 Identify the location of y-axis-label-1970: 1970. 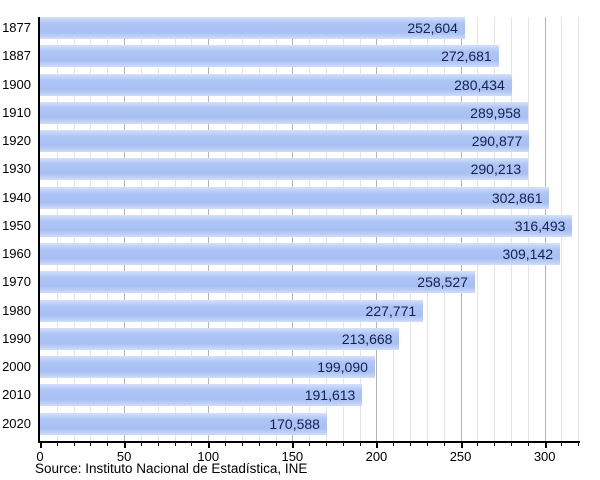
(16, 282).